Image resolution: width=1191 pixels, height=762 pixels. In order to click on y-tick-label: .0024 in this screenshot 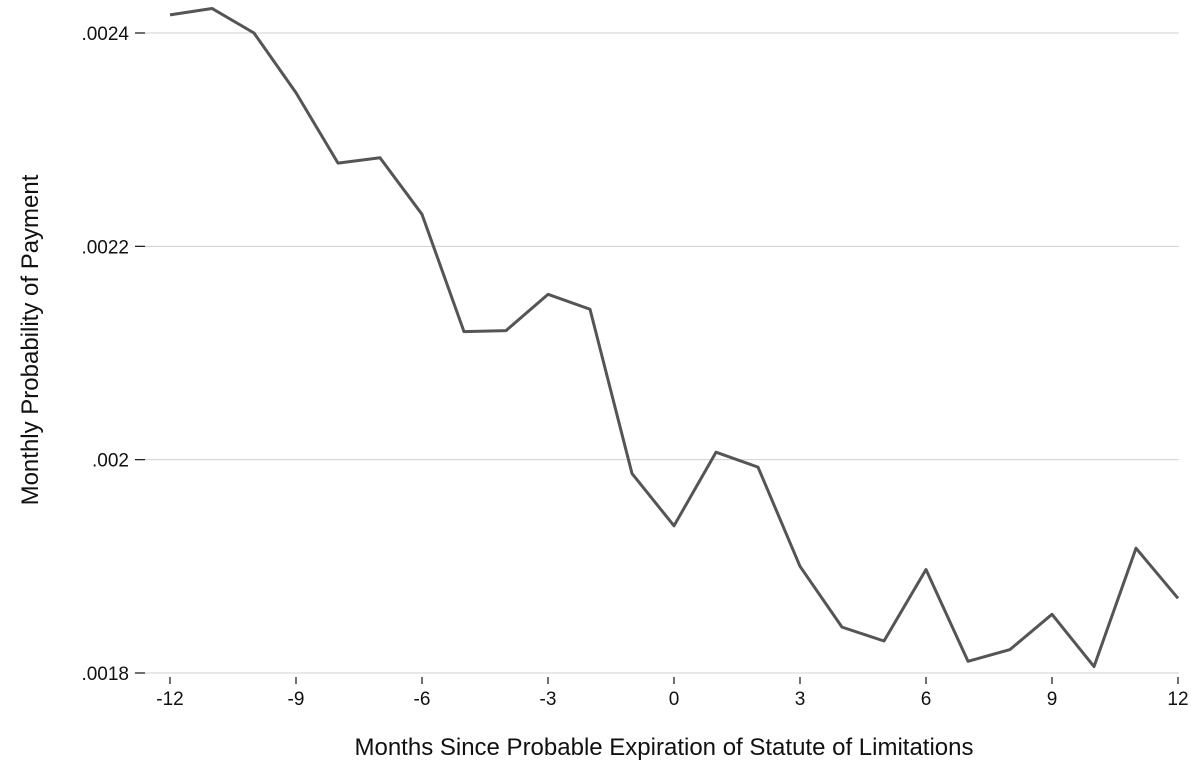, I will do `click(105, 34)`.